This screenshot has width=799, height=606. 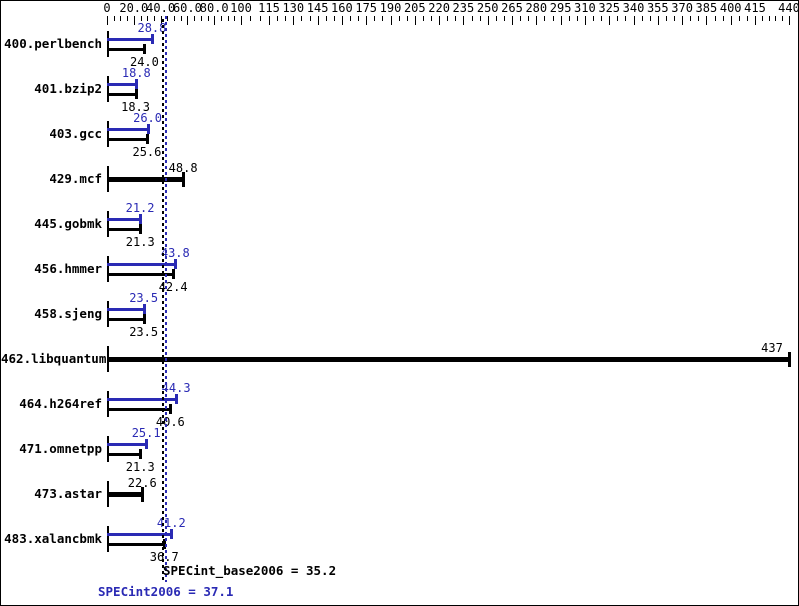 I want to click on base-value-label: 24.0, so click(x=144, y=62).